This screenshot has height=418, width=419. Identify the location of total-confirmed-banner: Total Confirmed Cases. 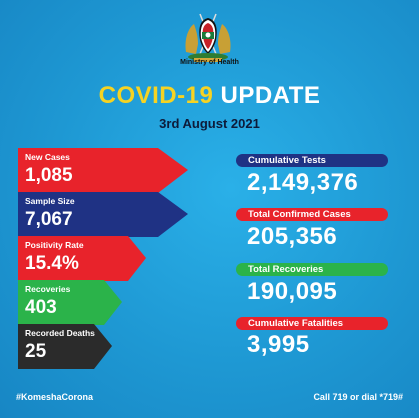
(312, 214).